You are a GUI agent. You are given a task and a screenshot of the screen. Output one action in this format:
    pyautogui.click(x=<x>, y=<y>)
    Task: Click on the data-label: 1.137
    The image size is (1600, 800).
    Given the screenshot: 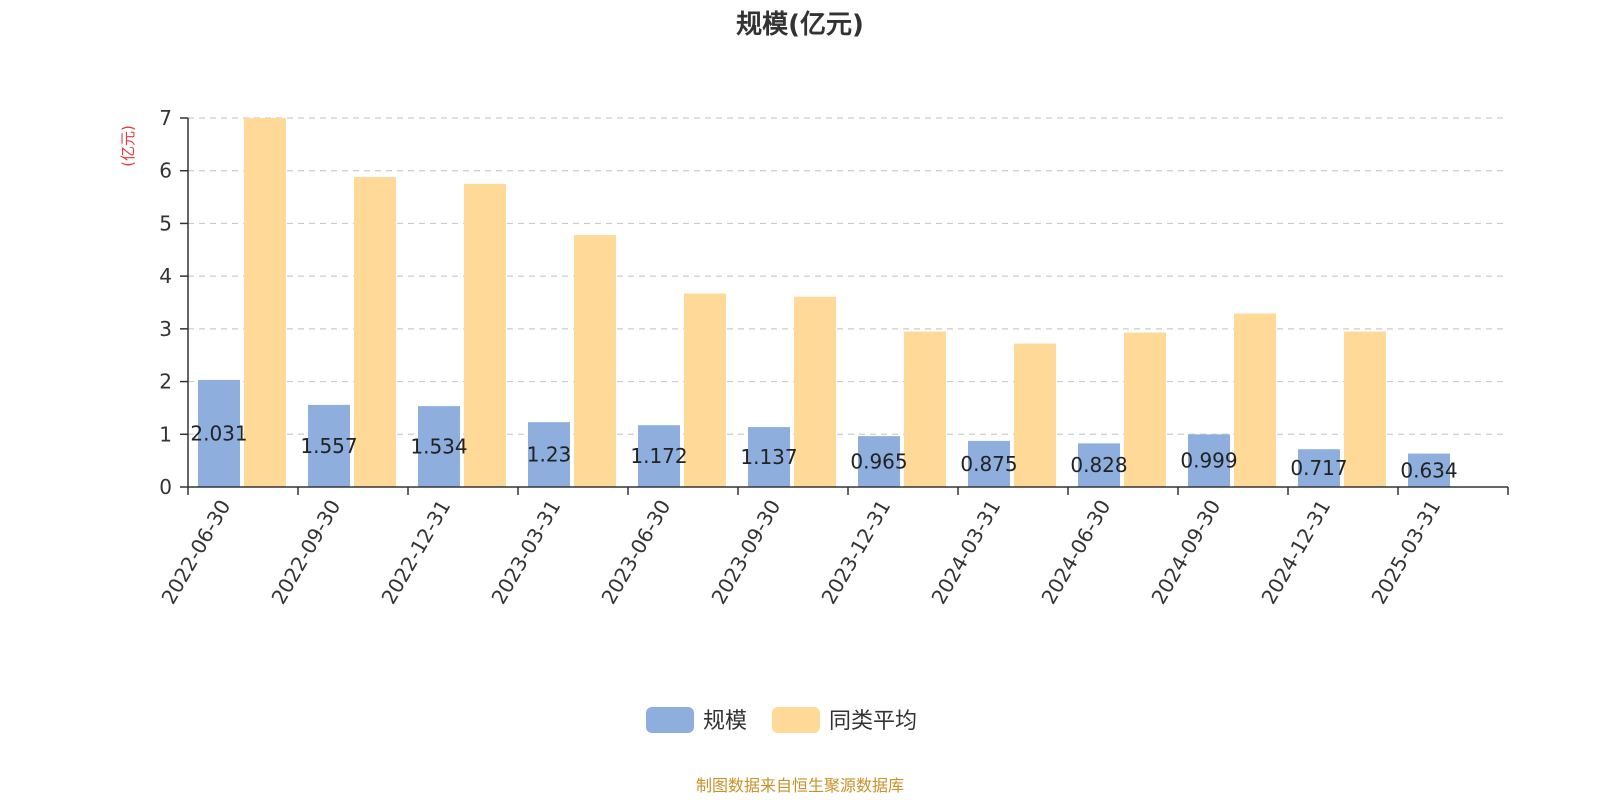 What is the action you would take?
    pyautogui.click(x=768, y=457)
    